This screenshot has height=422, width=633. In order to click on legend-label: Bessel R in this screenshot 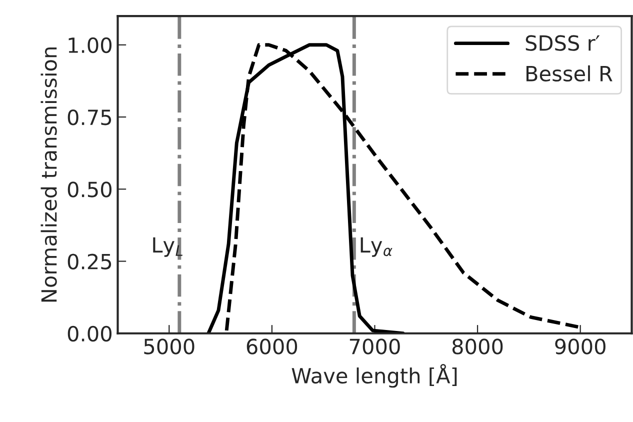, I will do `click(569, 73)`.